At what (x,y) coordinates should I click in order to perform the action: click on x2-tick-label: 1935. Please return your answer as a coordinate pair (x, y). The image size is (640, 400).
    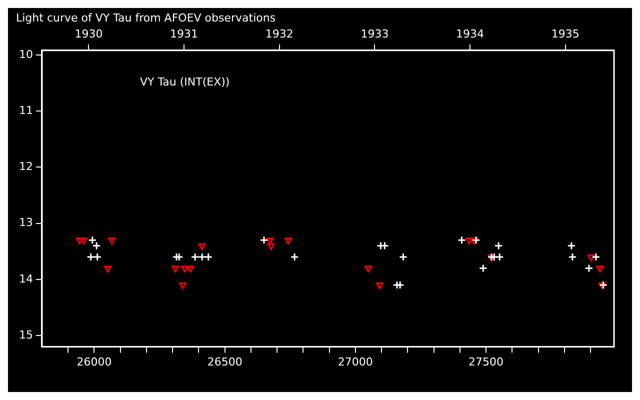
    Looking at the image, I should click on (565, 34).